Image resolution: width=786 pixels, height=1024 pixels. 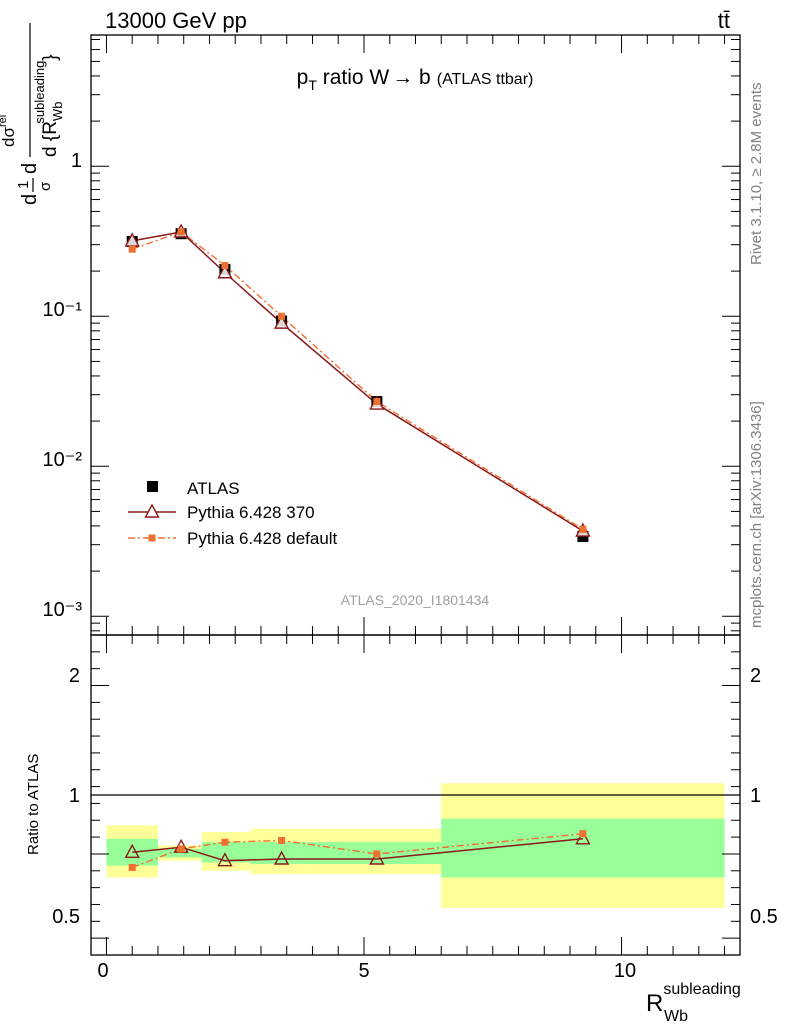 I want to click on y-label-d: d, so click(x=30, y=199).